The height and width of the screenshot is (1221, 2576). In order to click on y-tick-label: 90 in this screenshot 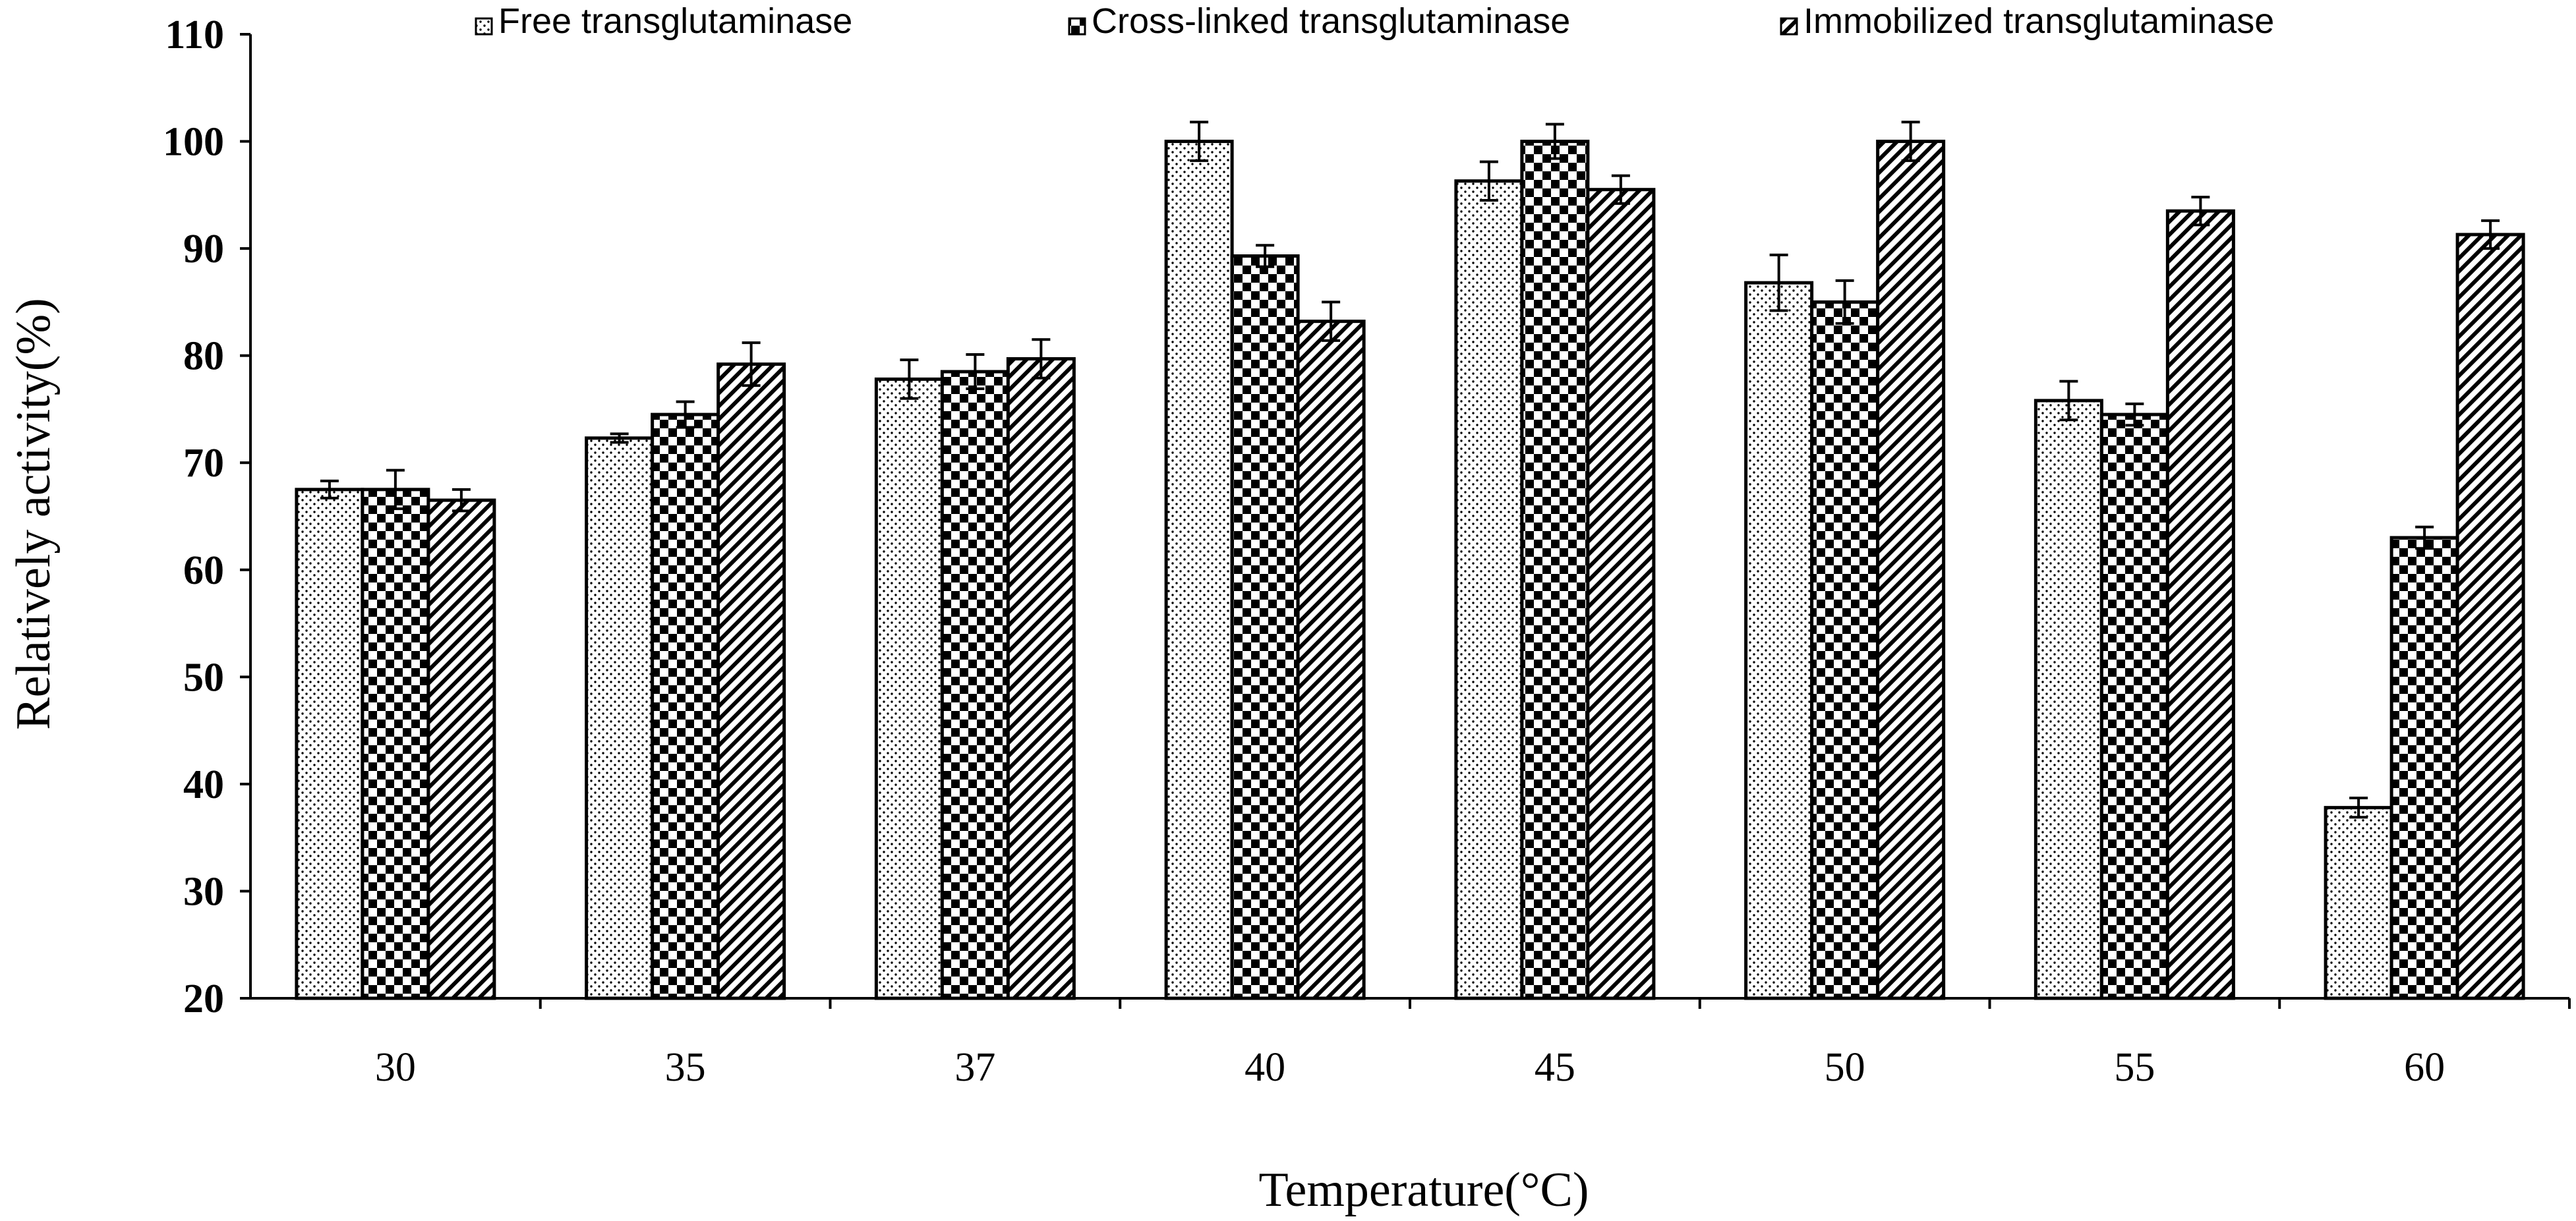, I will do `click(204, 249)`.